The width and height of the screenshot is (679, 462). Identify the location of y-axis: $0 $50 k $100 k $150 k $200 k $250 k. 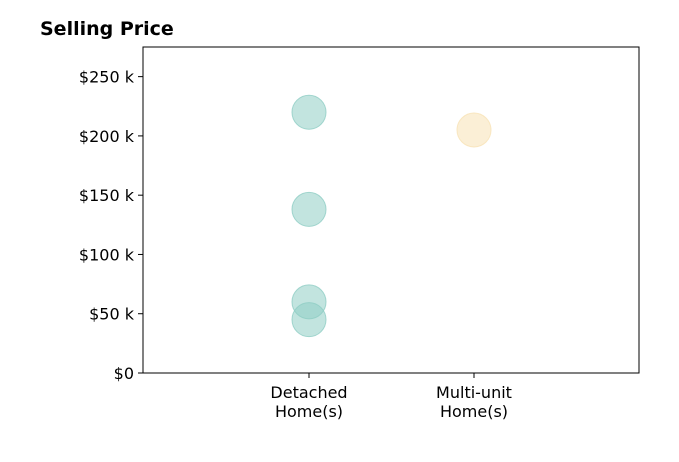
(111, 225).